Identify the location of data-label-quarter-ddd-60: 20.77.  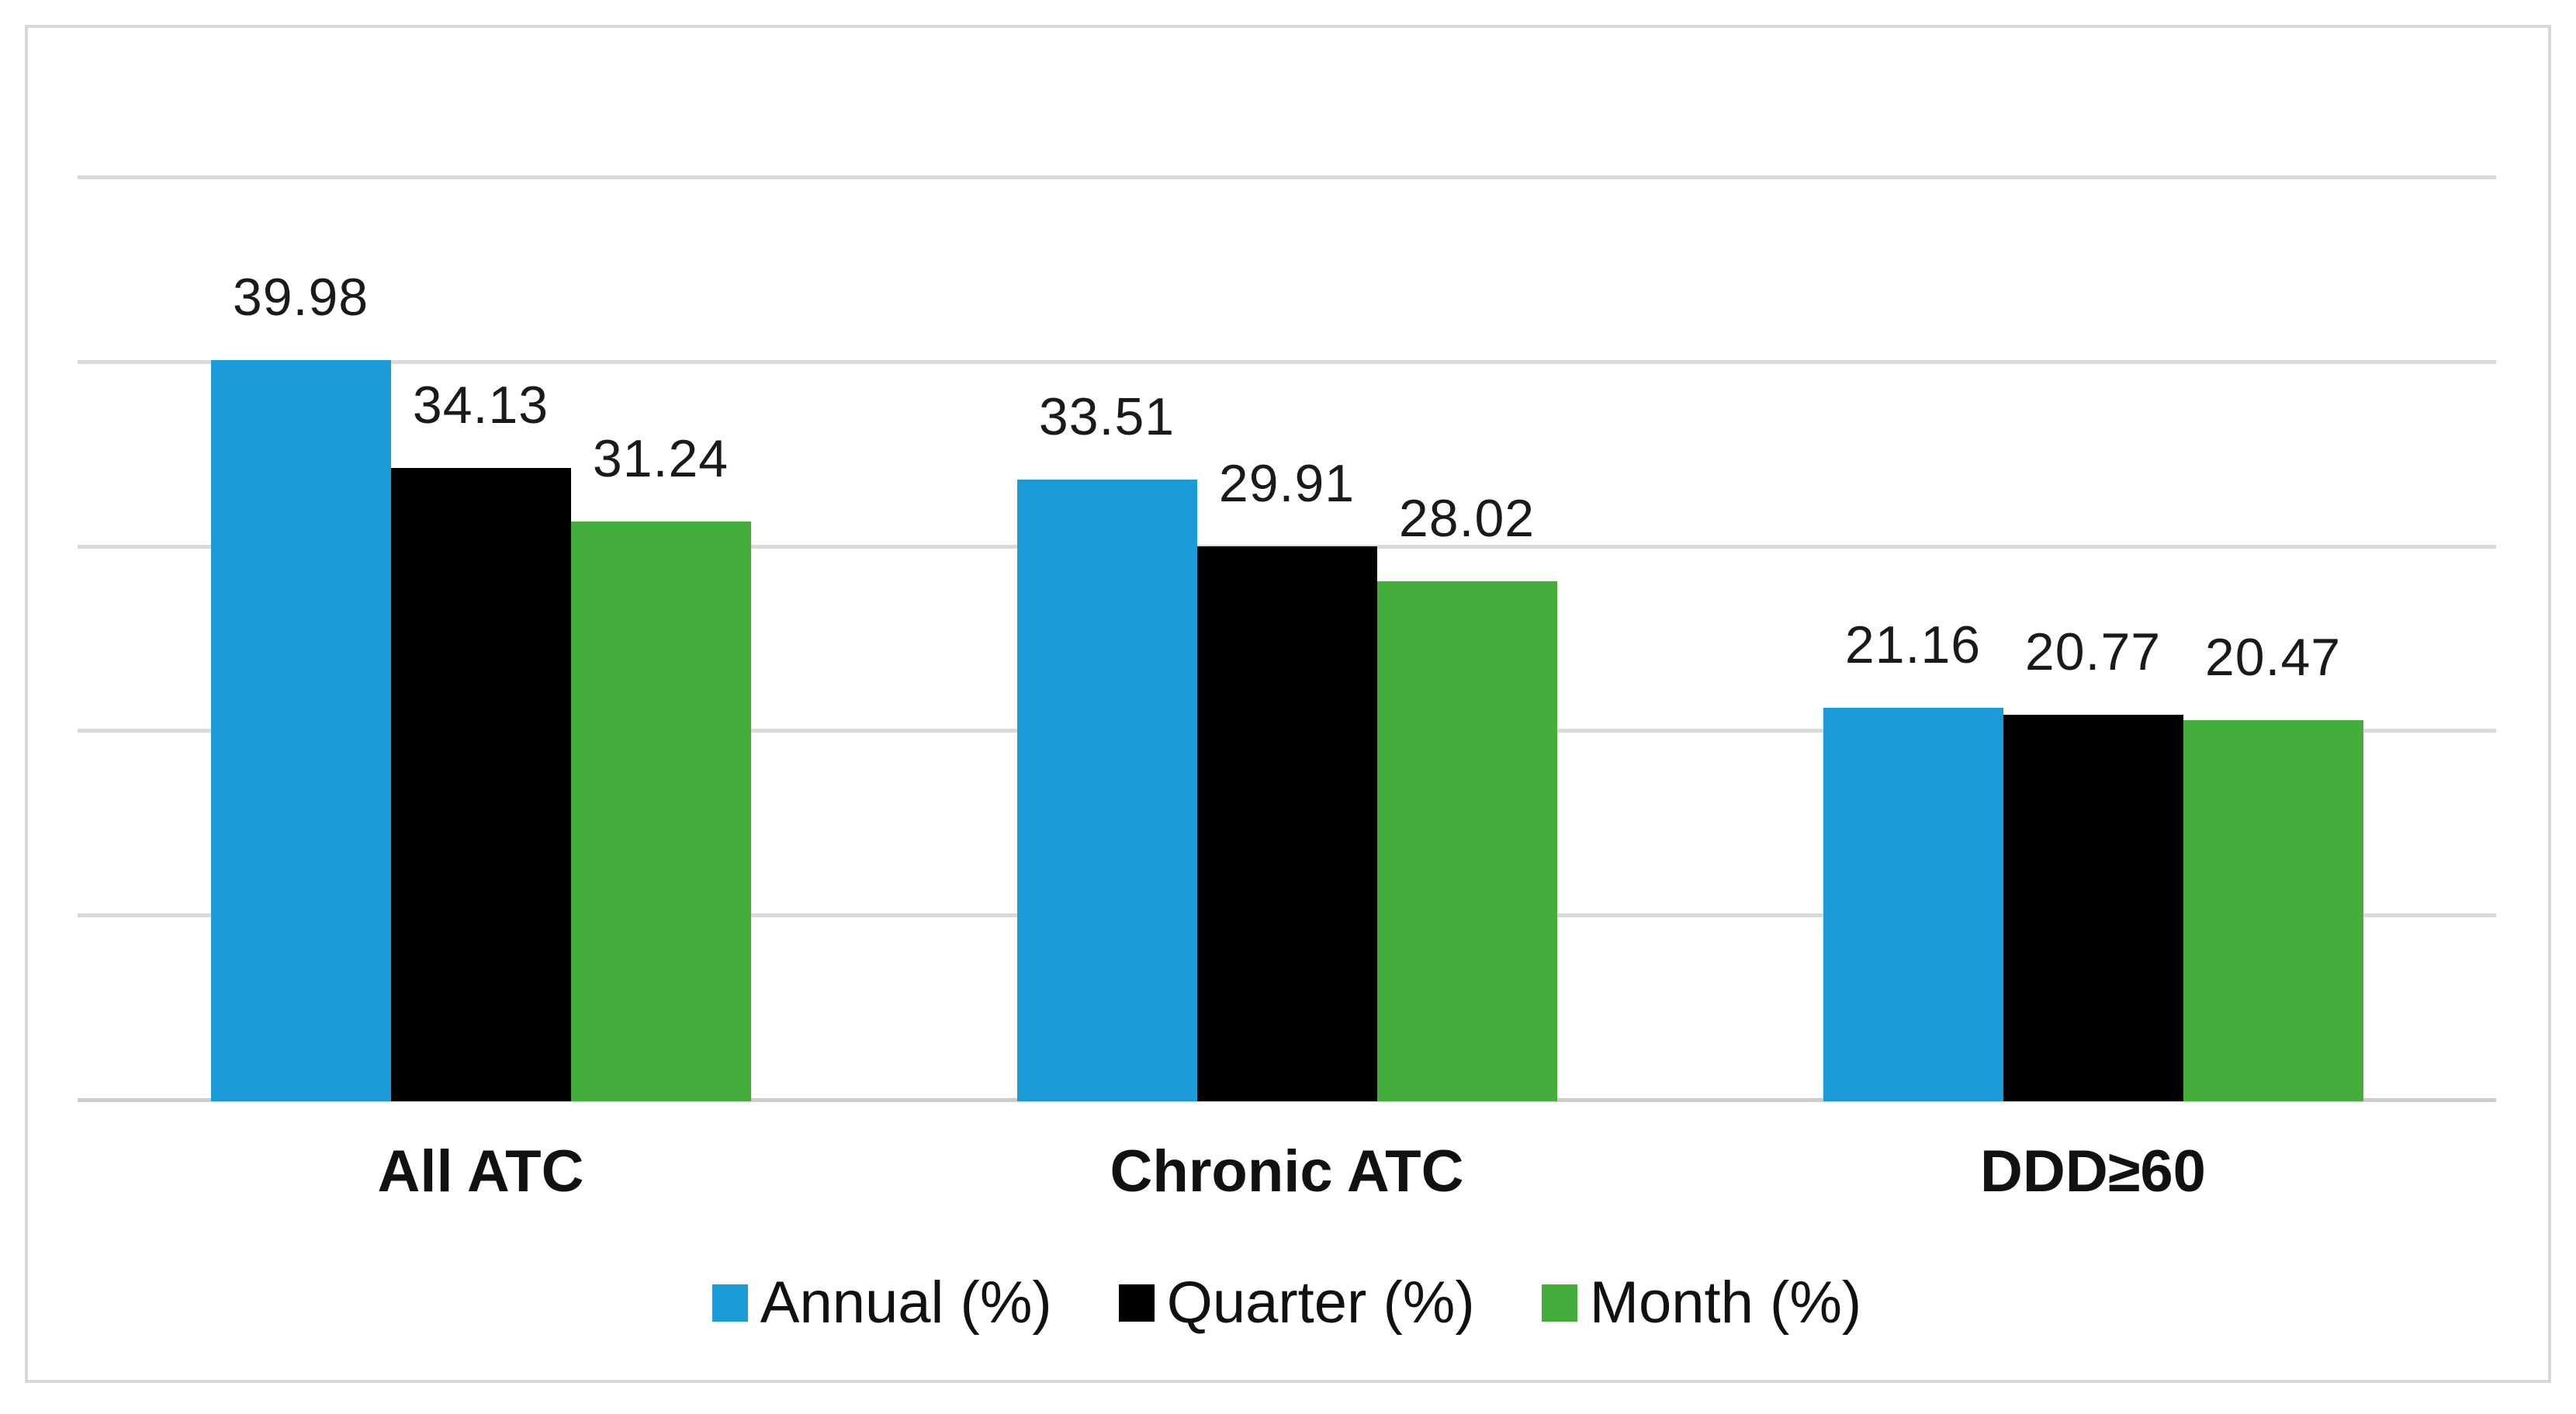
(2093, 652).